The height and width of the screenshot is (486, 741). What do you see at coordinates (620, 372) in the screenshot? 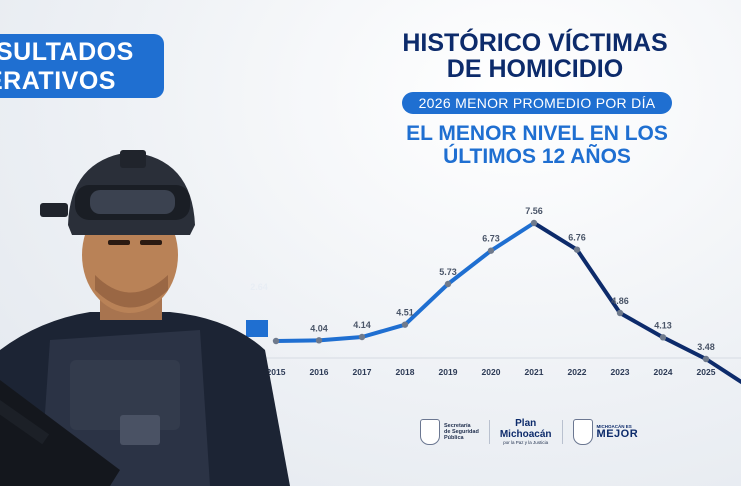
I see `x-tick-label: 2023` at bounding box center [620, 372].